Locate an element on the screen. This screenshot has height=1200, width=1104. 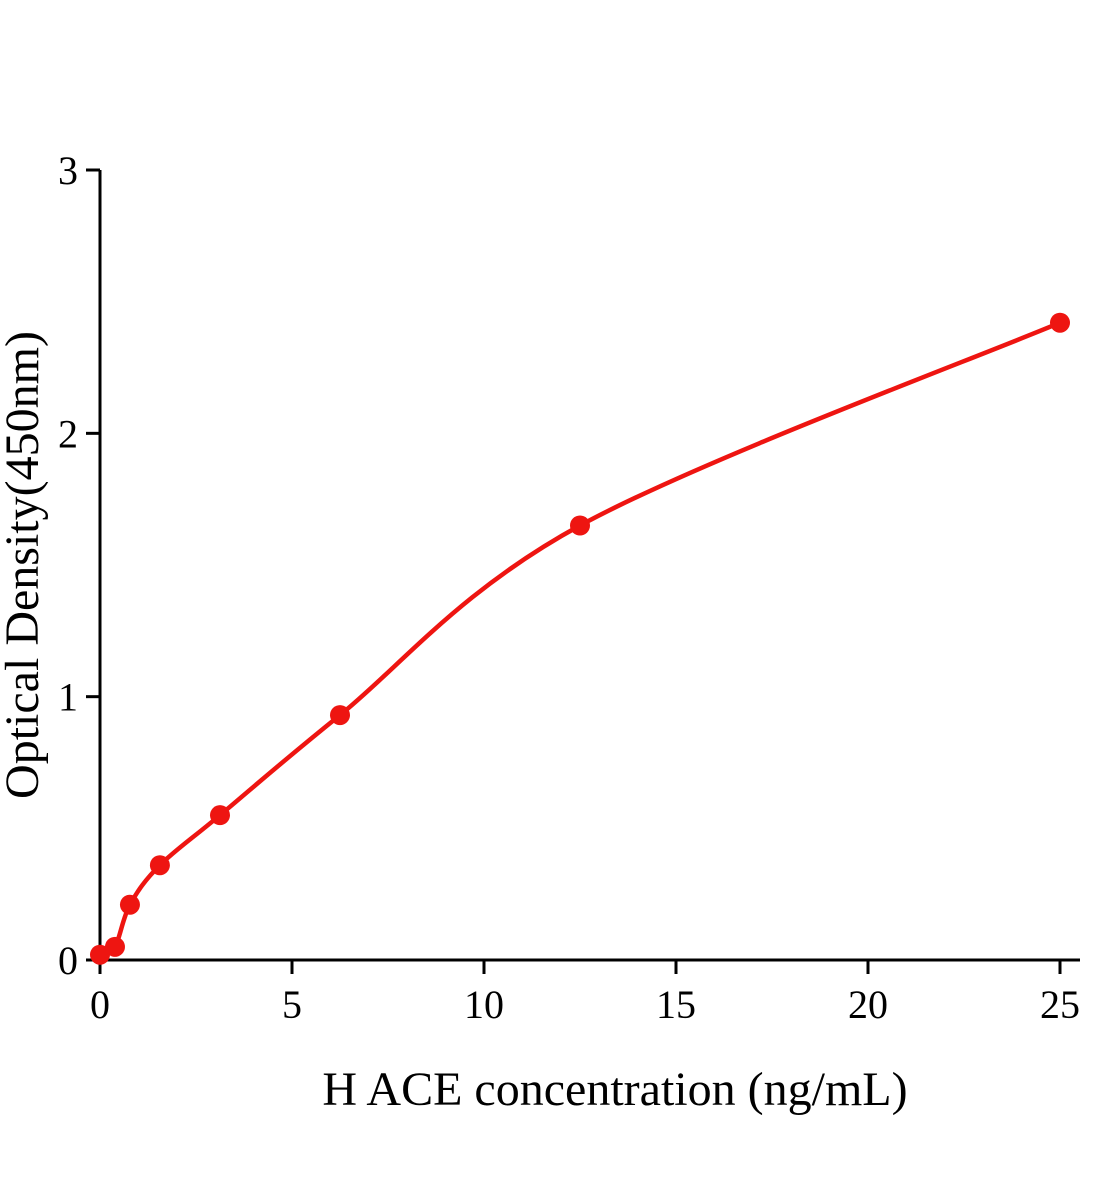
x-tick-label: 5 is located at coordinates (292, 1004).